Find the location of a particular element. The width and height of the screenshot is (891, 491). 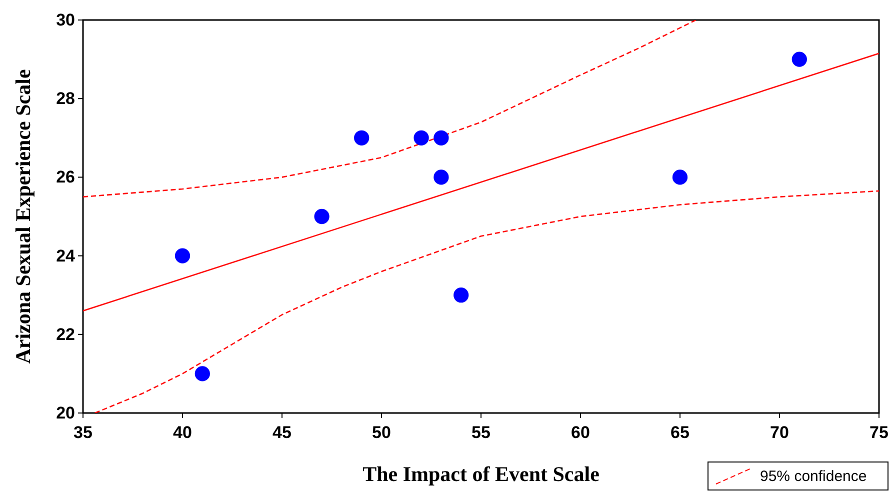

y-tick-label: 20 is located at coordinates (65, 412).